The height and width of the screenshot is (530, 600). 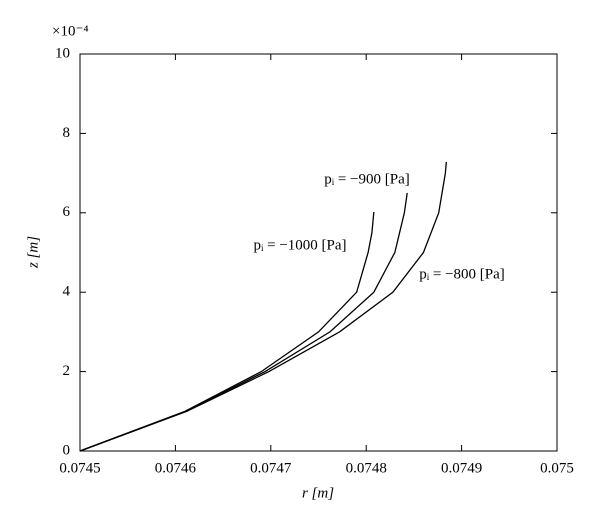 I want to click on x-tick-label: 0.0748, so click(x=366, y=468).